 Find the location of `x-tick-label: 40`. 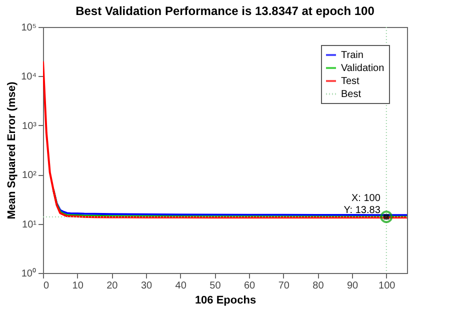

x-tick-label: 40 is located at coordinates (181, 286).